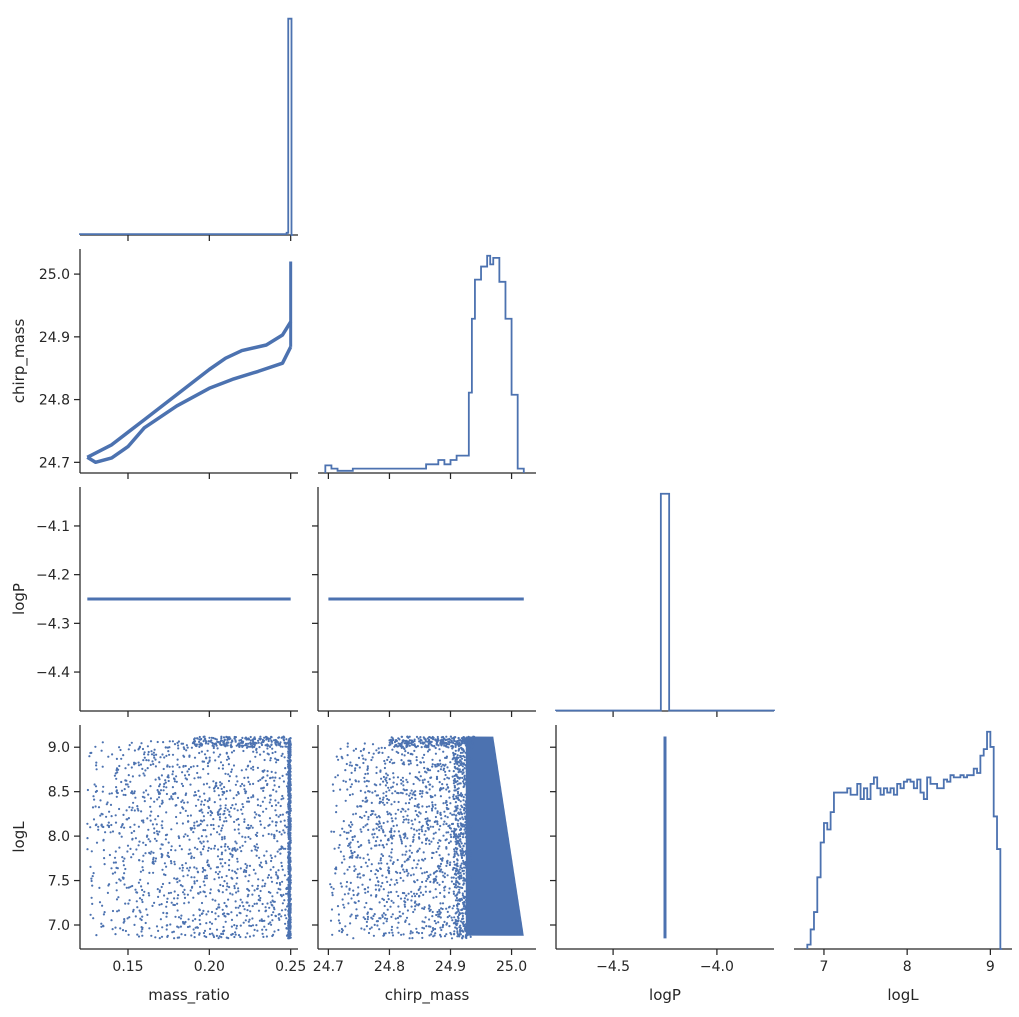 This screenshot has height=1017, width=1019. I want to click on x-axis-label-mass_ratio: mass_ratio, so click(189, 995).